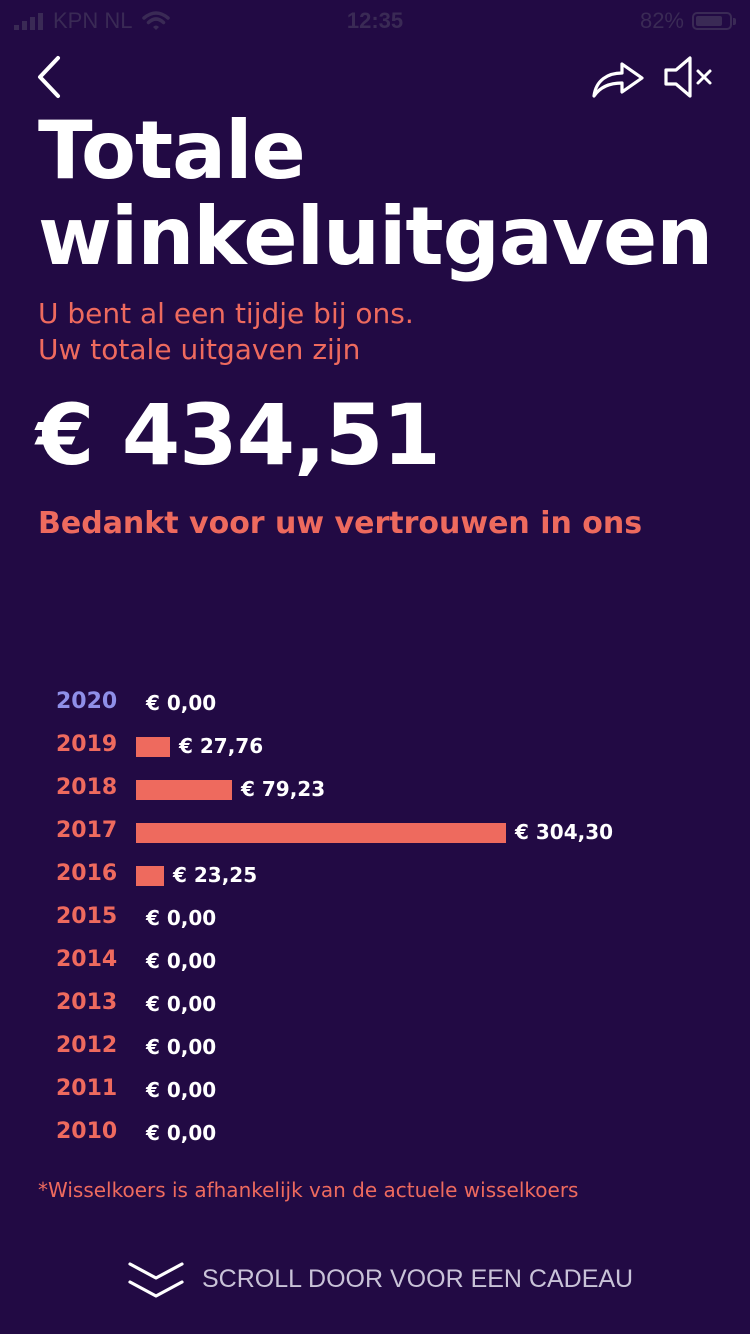 The width and height of the screenshot is (750, 1334). I want to click on intro-line-2: Uw totale uitgaven zijn, so click(199, 349).